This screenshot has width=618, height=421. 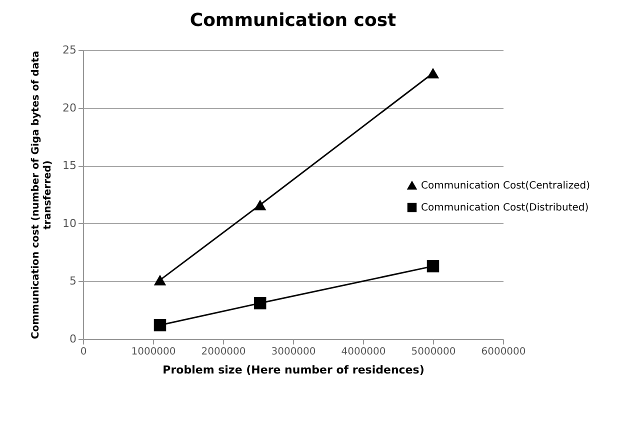 What do you see at coordinates (73, 339) in the screenshot?
I see `y-tick-label: 0` at bounding box center [73, 339].